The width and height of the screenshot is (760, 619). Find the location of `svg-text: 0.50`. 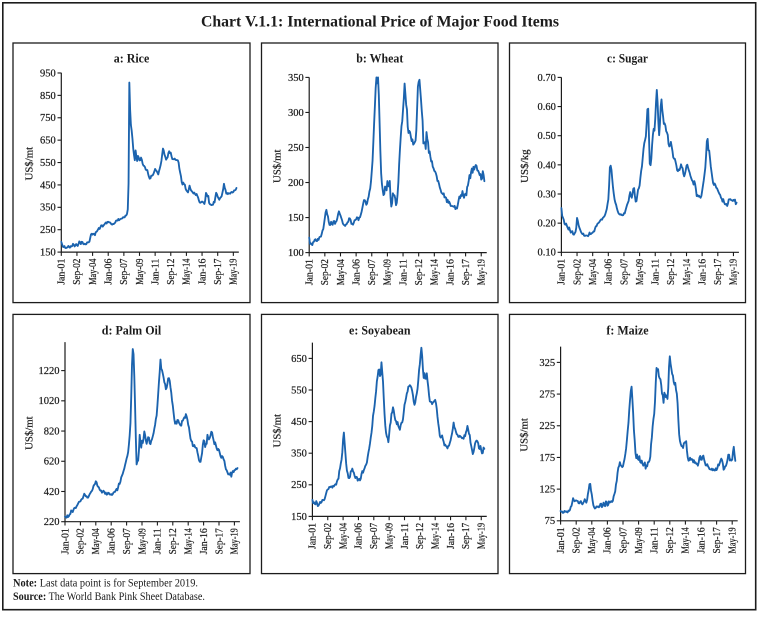

svg-text: 0.50 is located at coordinates (547, 136).